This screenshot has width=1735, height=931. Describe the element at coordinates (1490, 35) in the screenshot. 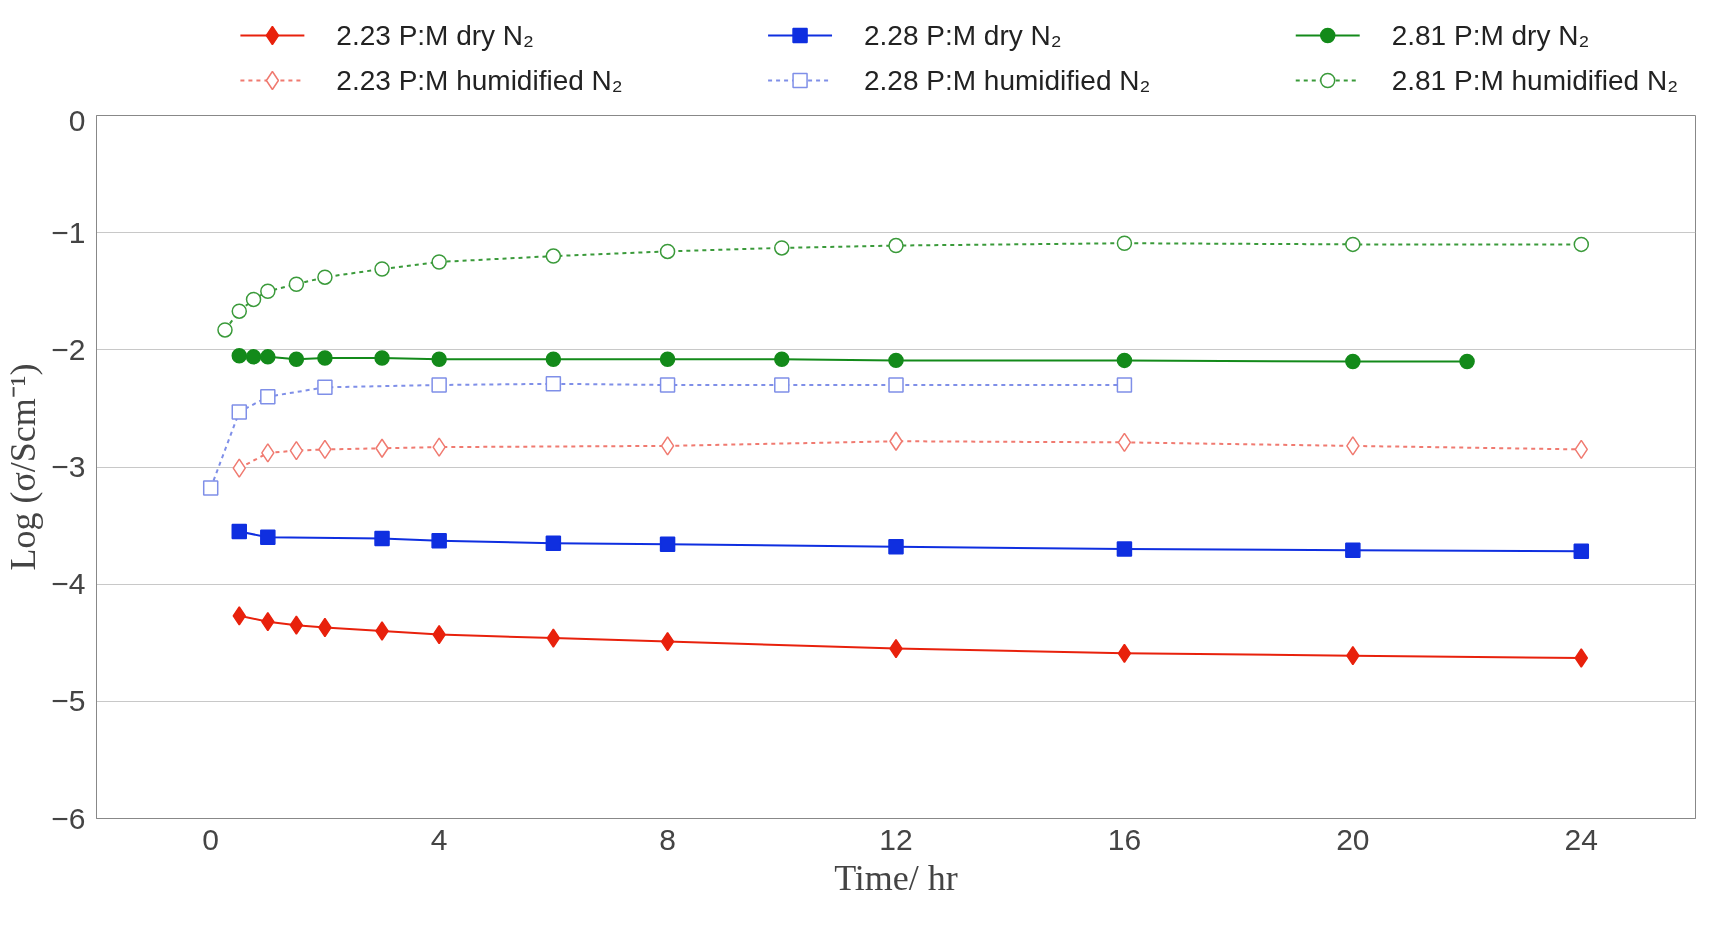

I see `legend-label: 2.81 P:M dry N₂` at that location.